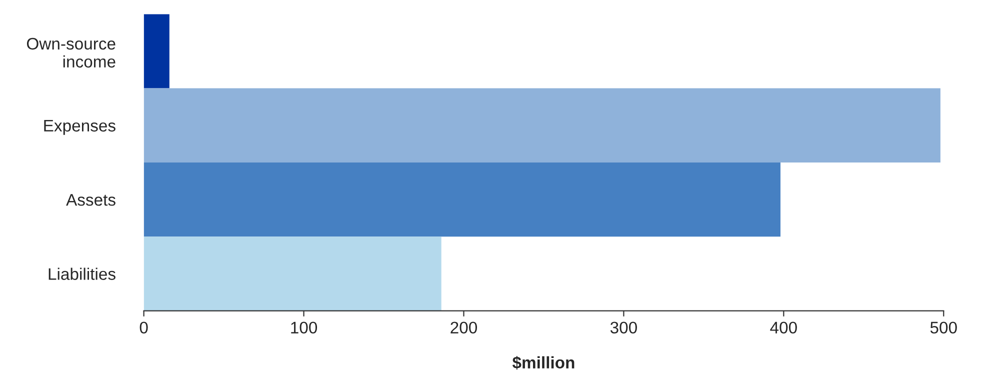  What do you see at coordinates (543, 363) in the screenshot?
I see `x-axis-title: $million` at bounding box center [543, 363].